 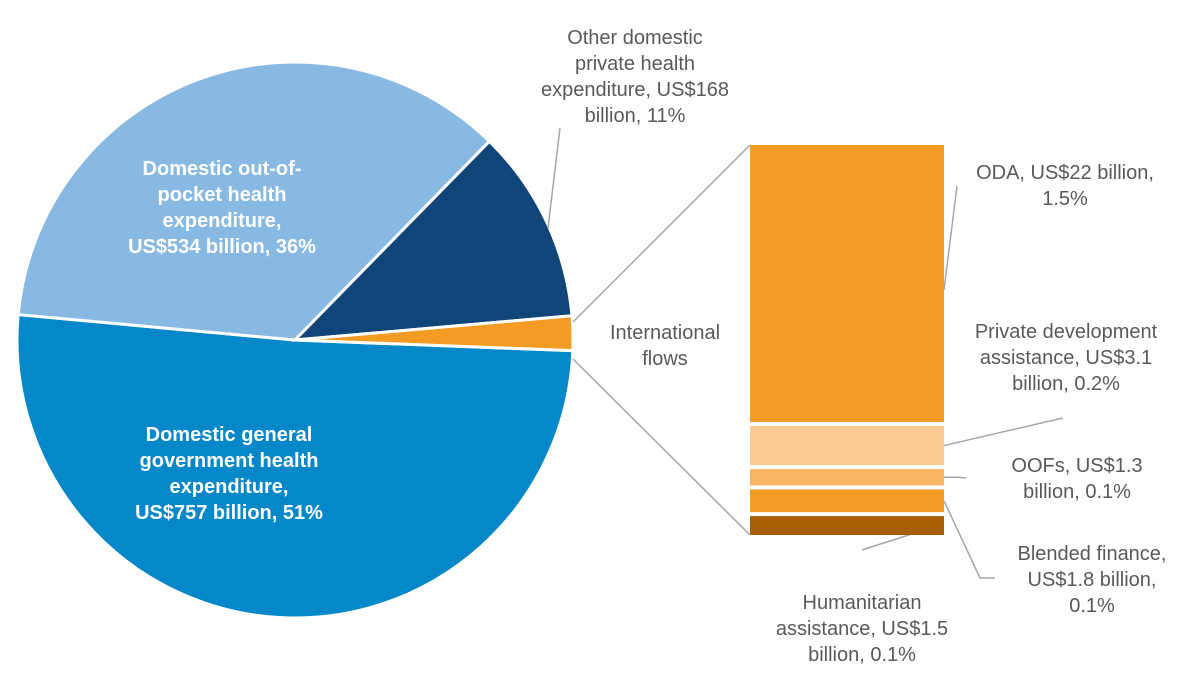 I want to click on label-other-private-line: expenditure, US$168, so click(x=635, y=90).